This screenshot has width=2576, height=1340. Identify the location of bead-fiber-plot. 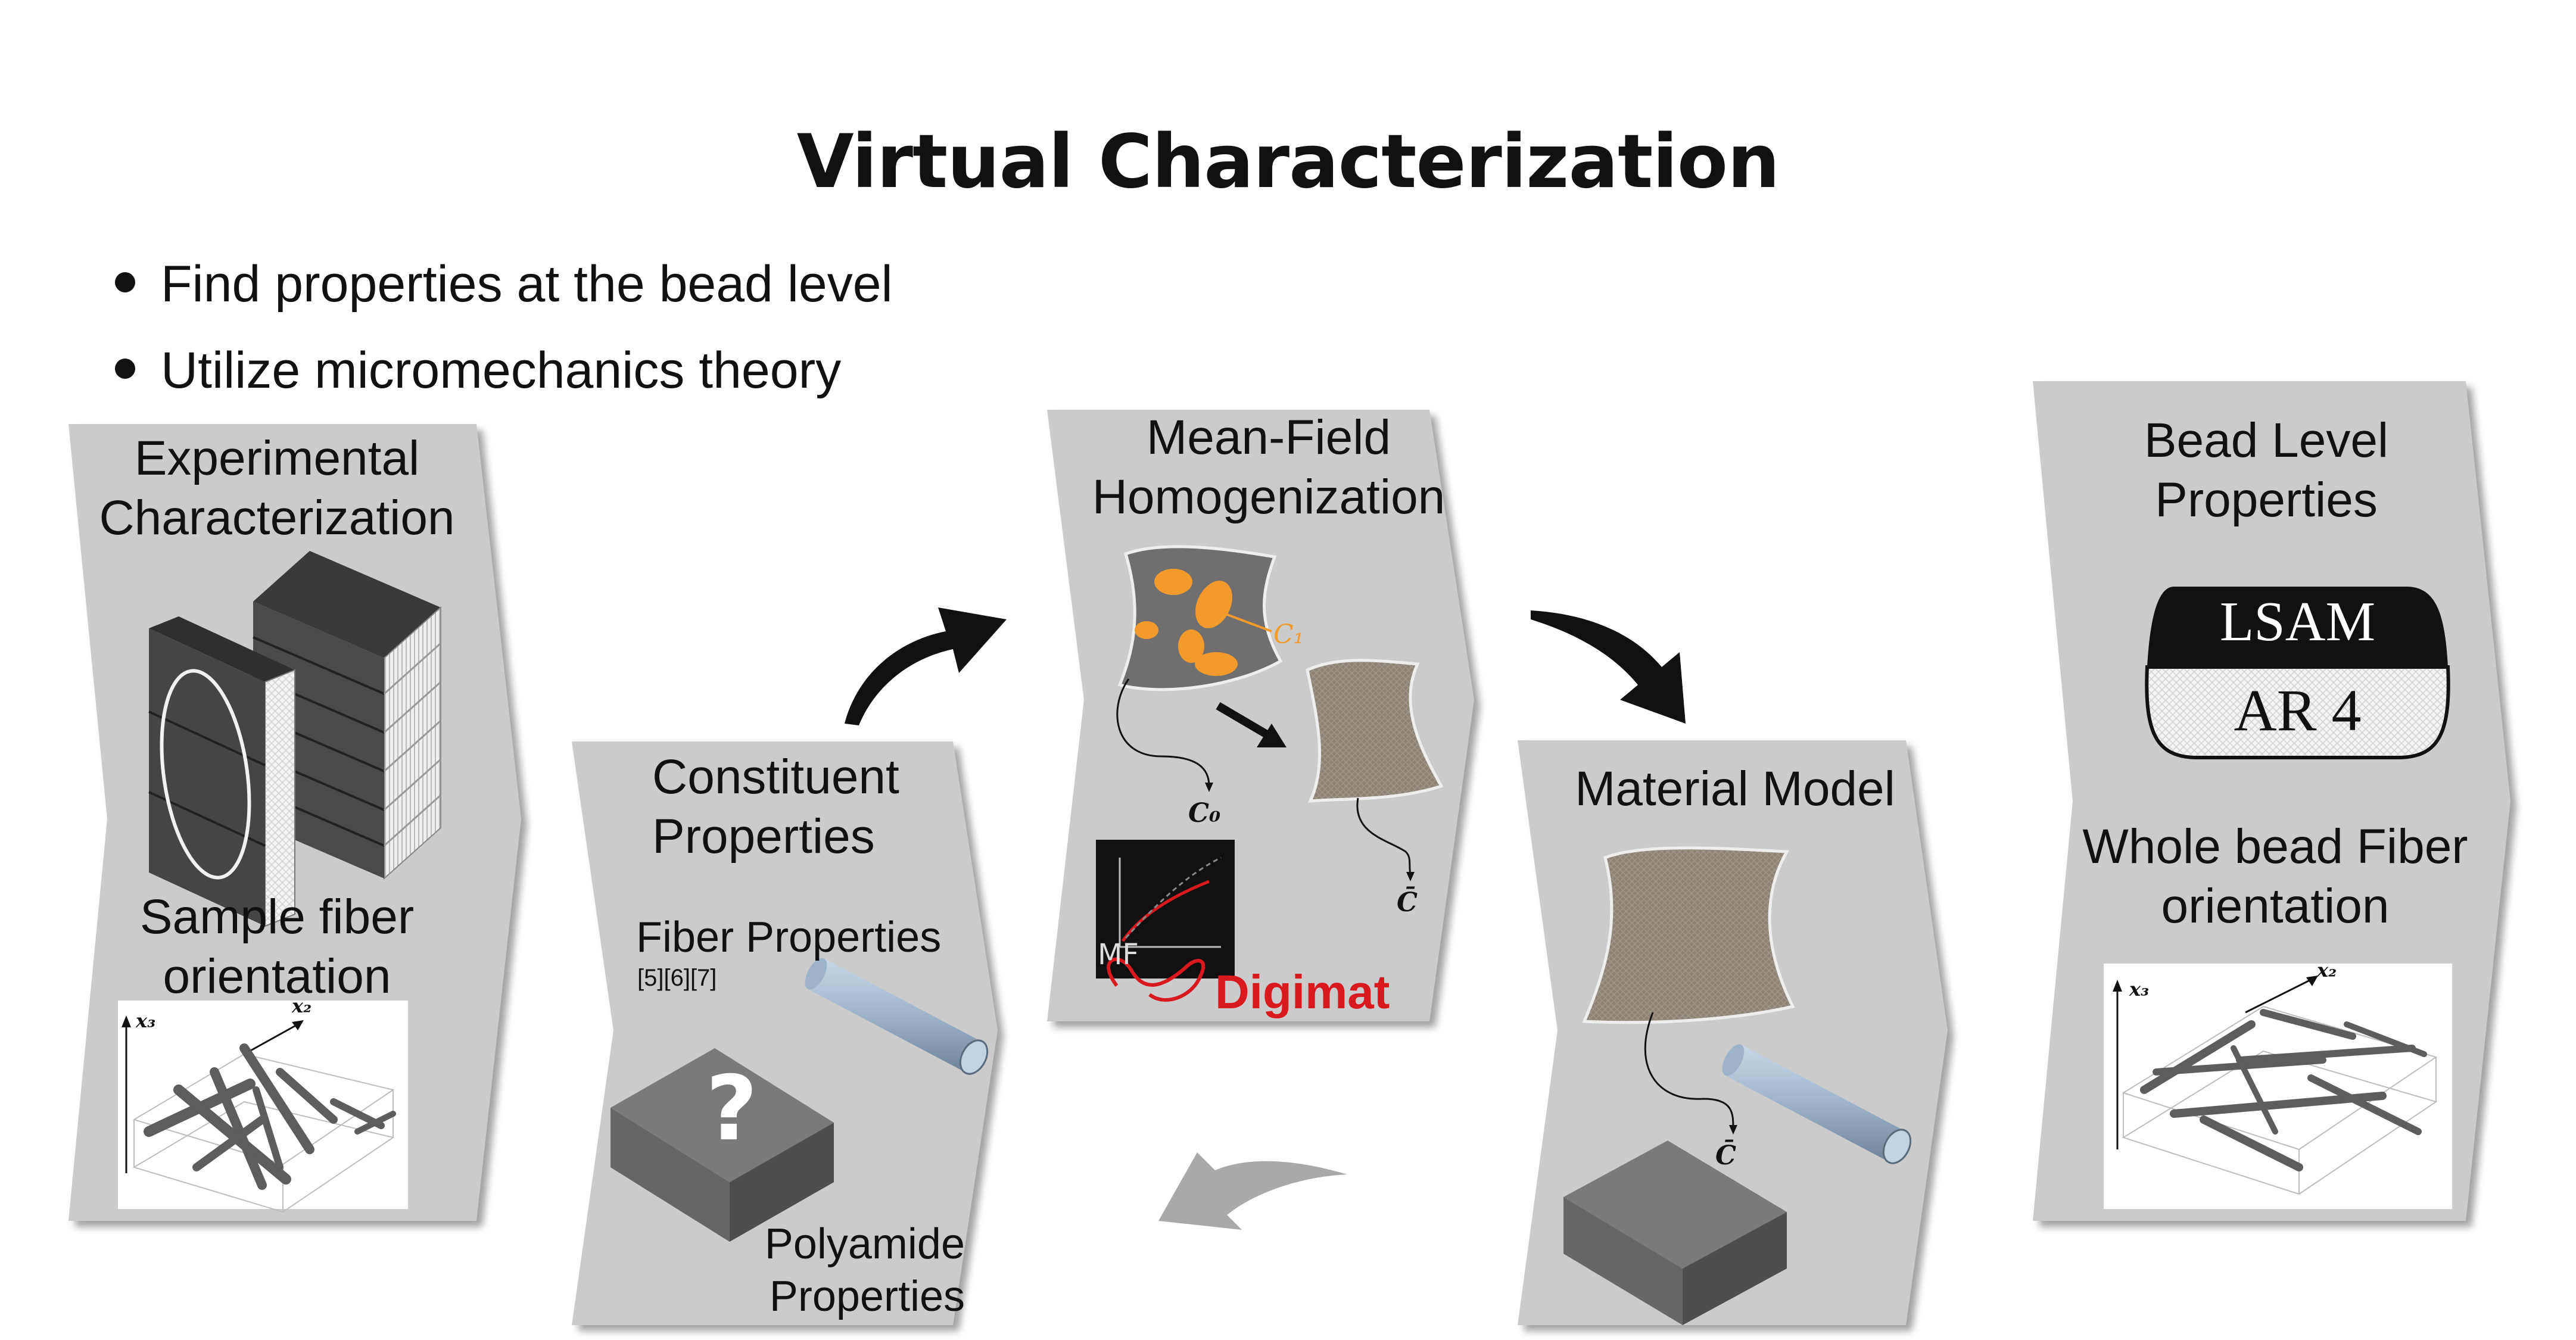
(2278, 1086).